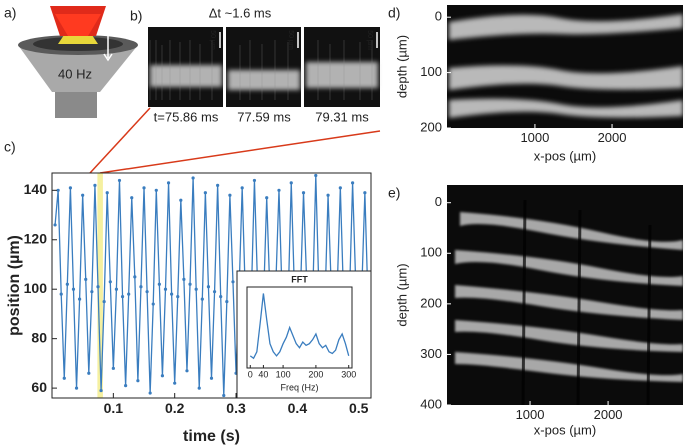 This screenshot has height=447, width=685. Describe the element at coordinates (39, 337) in the screenshot. I see `y-tick-label: 80` at that location.